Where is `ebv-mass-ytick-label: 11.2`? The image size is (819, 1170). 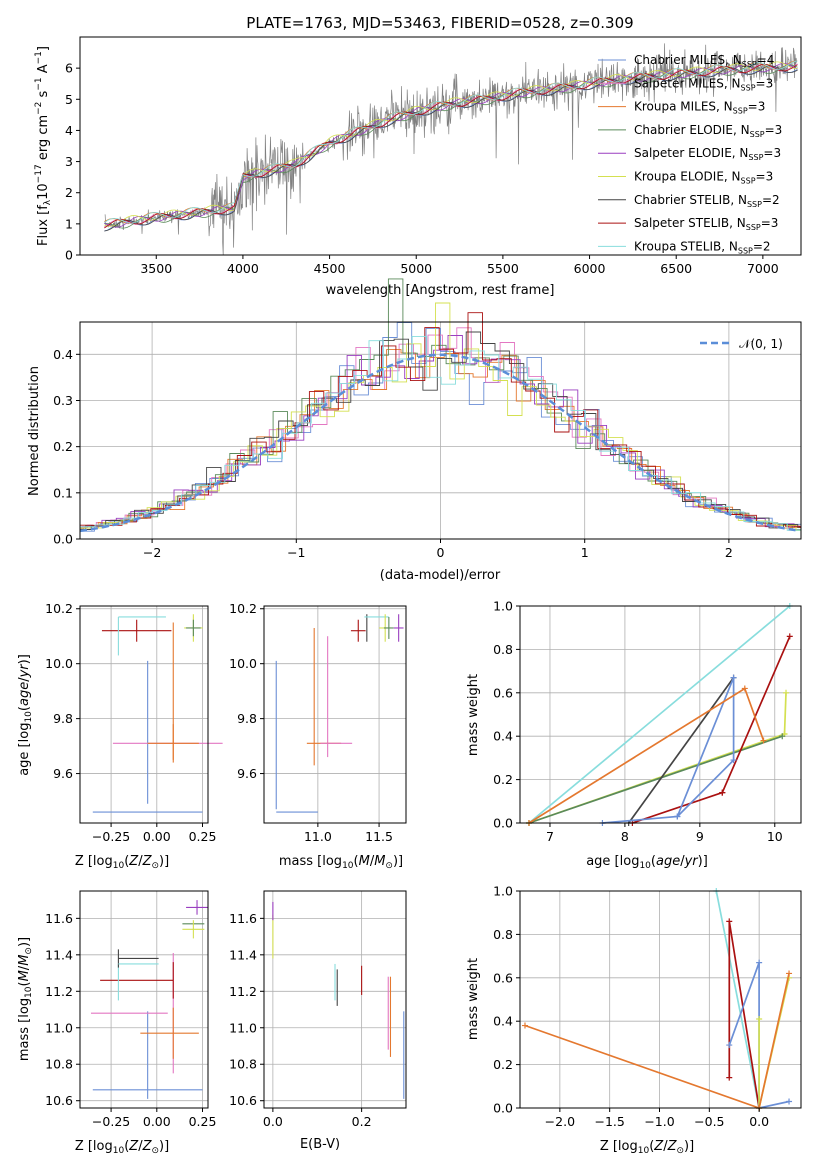 ebv-mass-ytick-label: 11.2 is located at coordinates (243, 991).